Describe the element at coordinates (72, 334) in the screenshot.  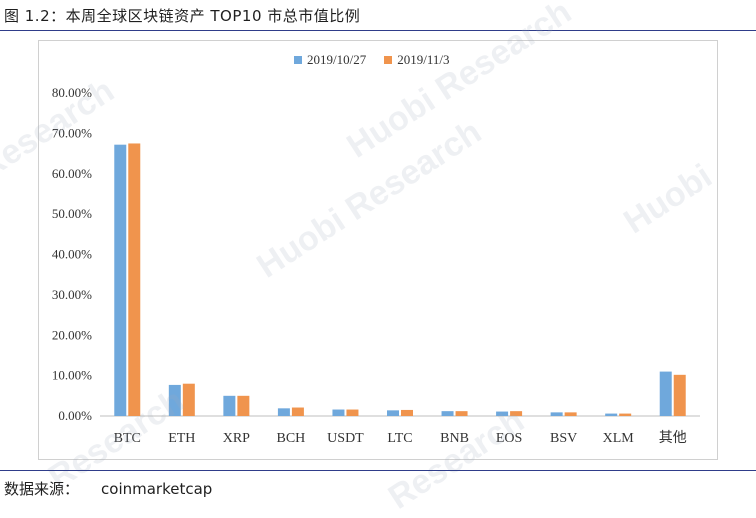
I see `y-tick-label: 20.00%` at that location.